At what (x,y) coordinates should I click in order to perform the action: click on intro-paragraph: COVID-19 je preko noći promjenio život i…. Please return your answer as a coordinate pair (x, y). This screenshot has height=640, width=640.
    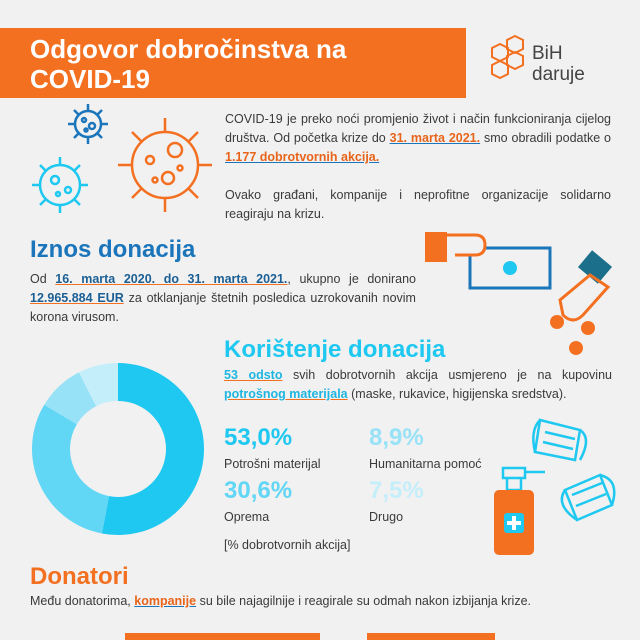
    Looking at the image, I should click on (418, 138).